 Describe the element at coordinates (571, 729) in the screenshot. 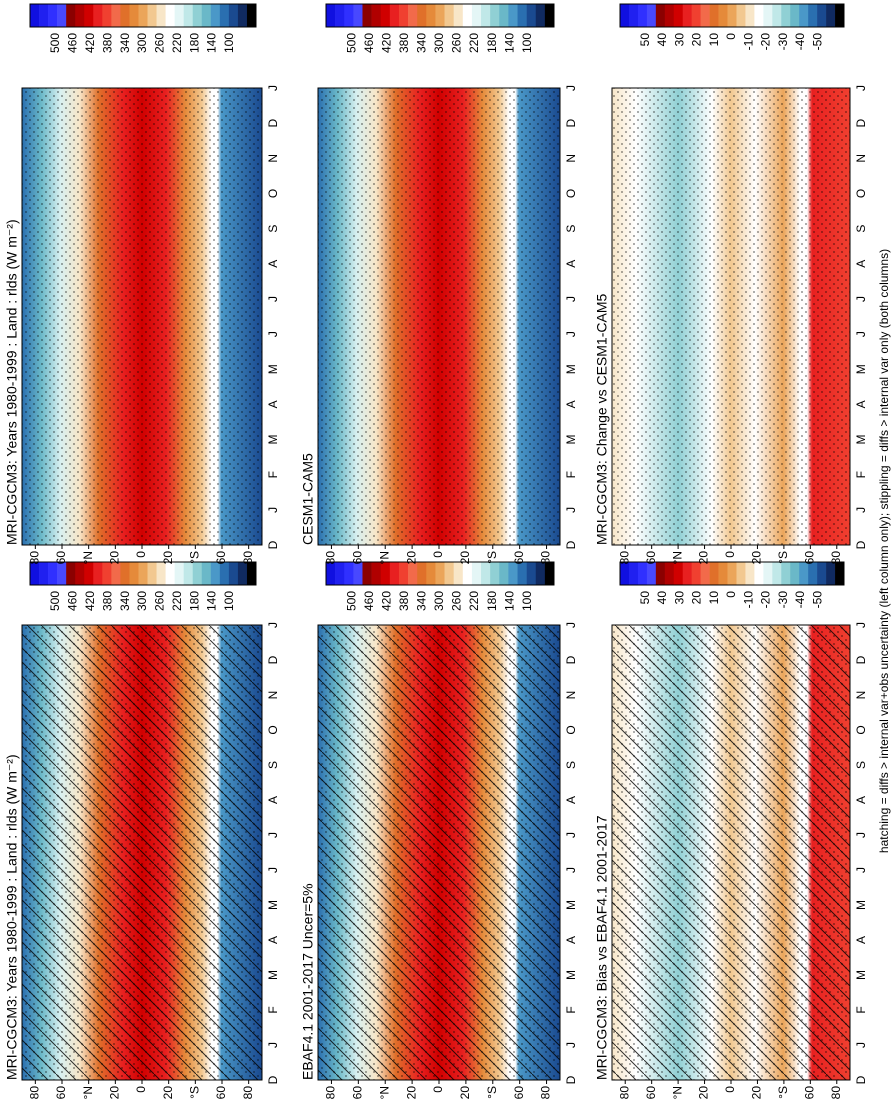

I see `x-tick-label: O` at that location.